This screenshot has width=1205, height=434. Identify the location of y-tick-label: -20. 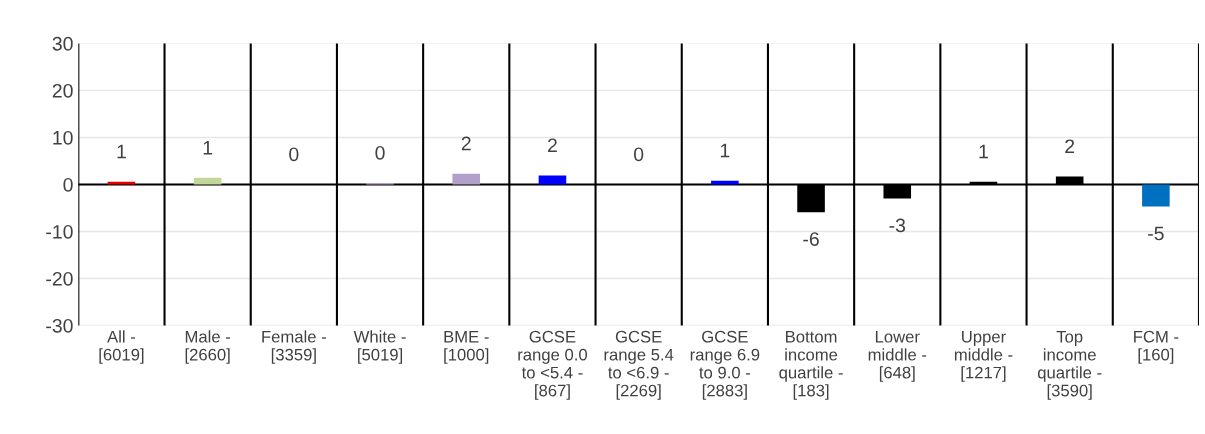
(59, 278).